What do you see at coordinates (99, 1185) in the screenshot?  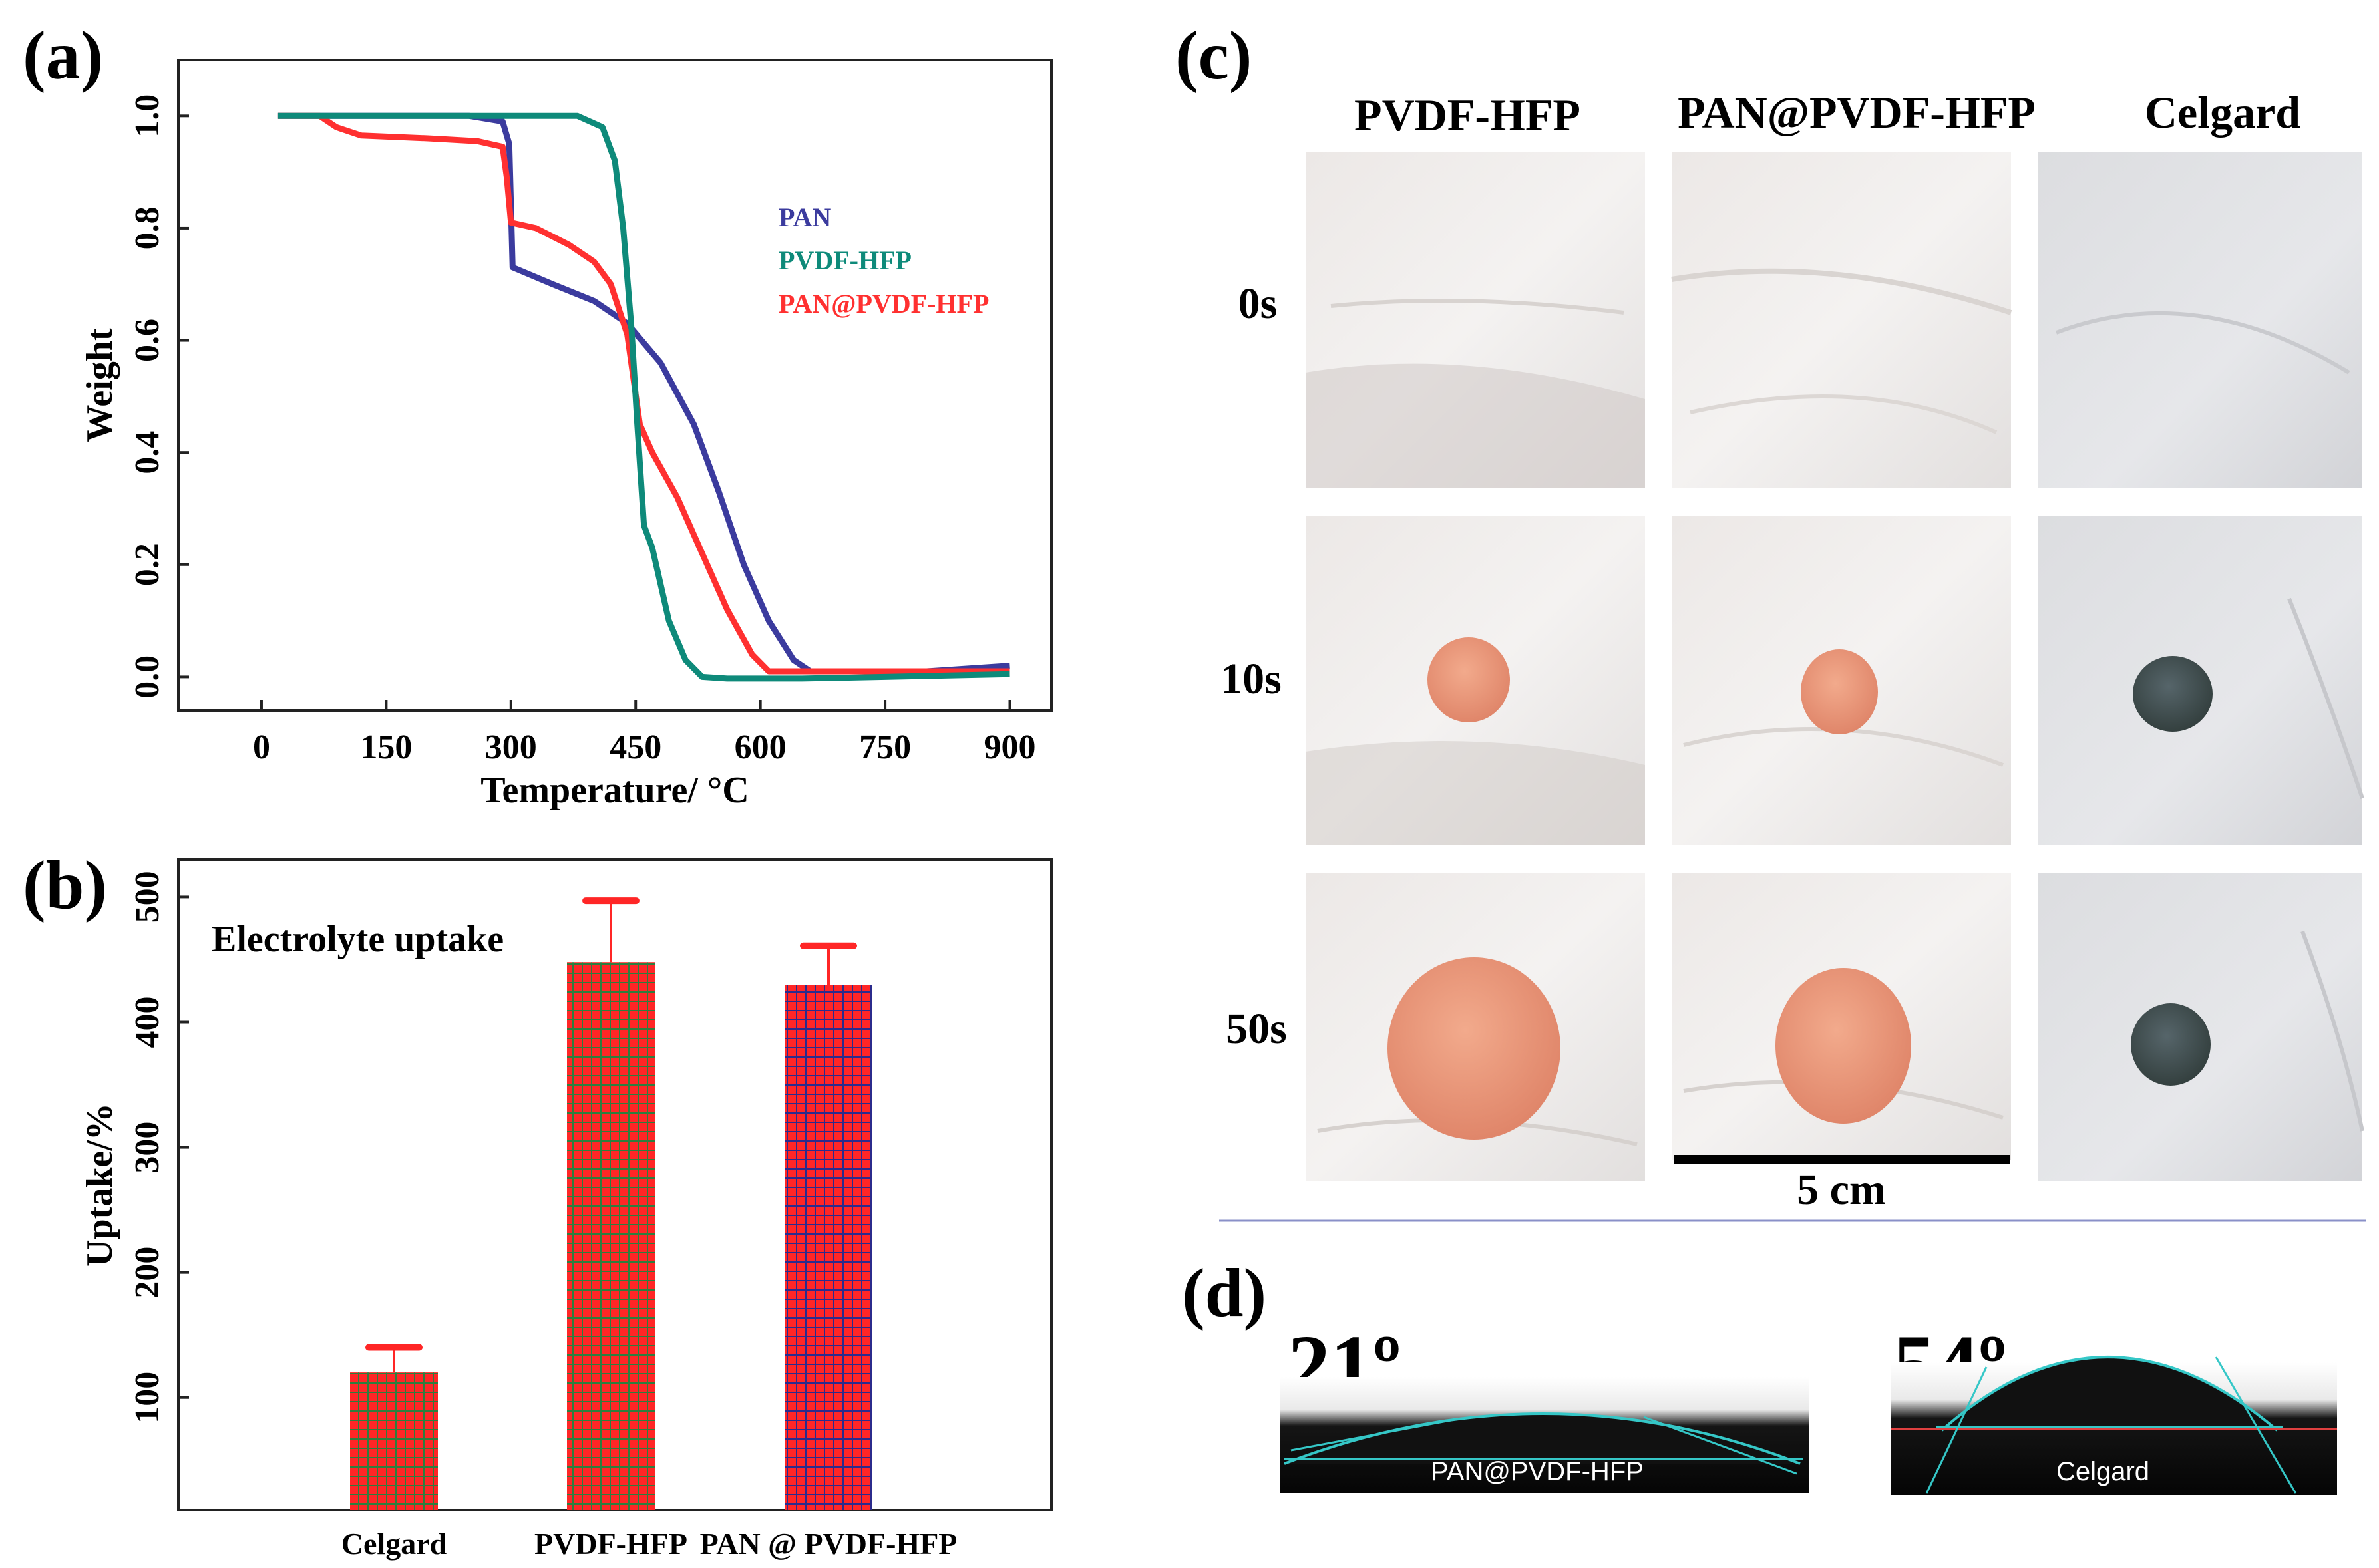 I see `y-axis-title: Uptake/%` at bounding box center [99, 1185].